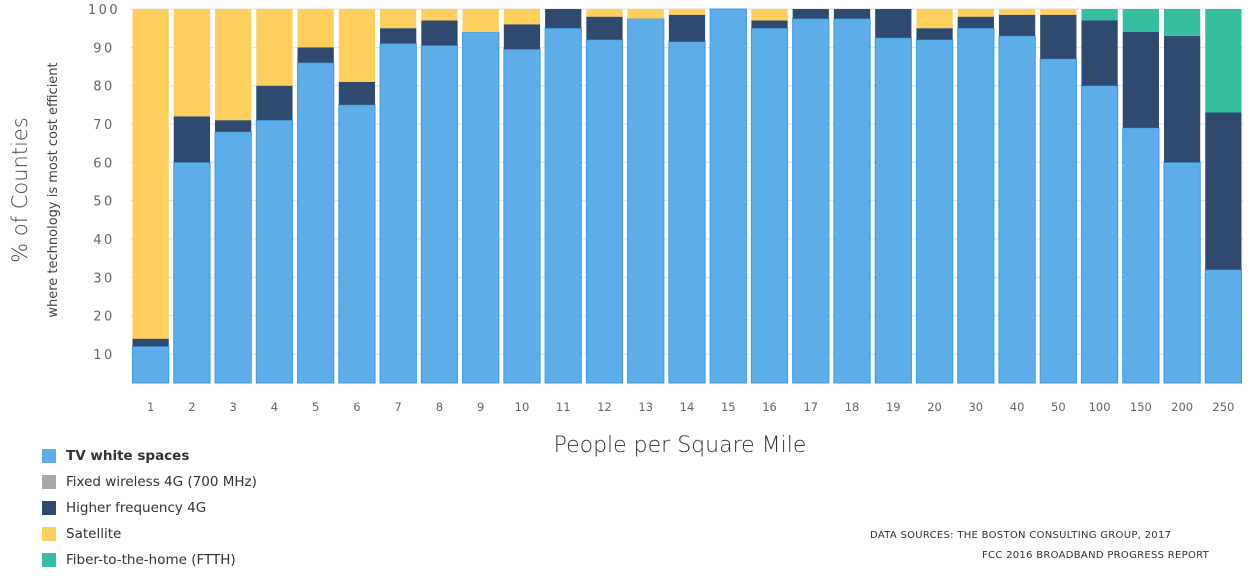  I want to click on y-tick-label-30: 30, so click(104, 278).